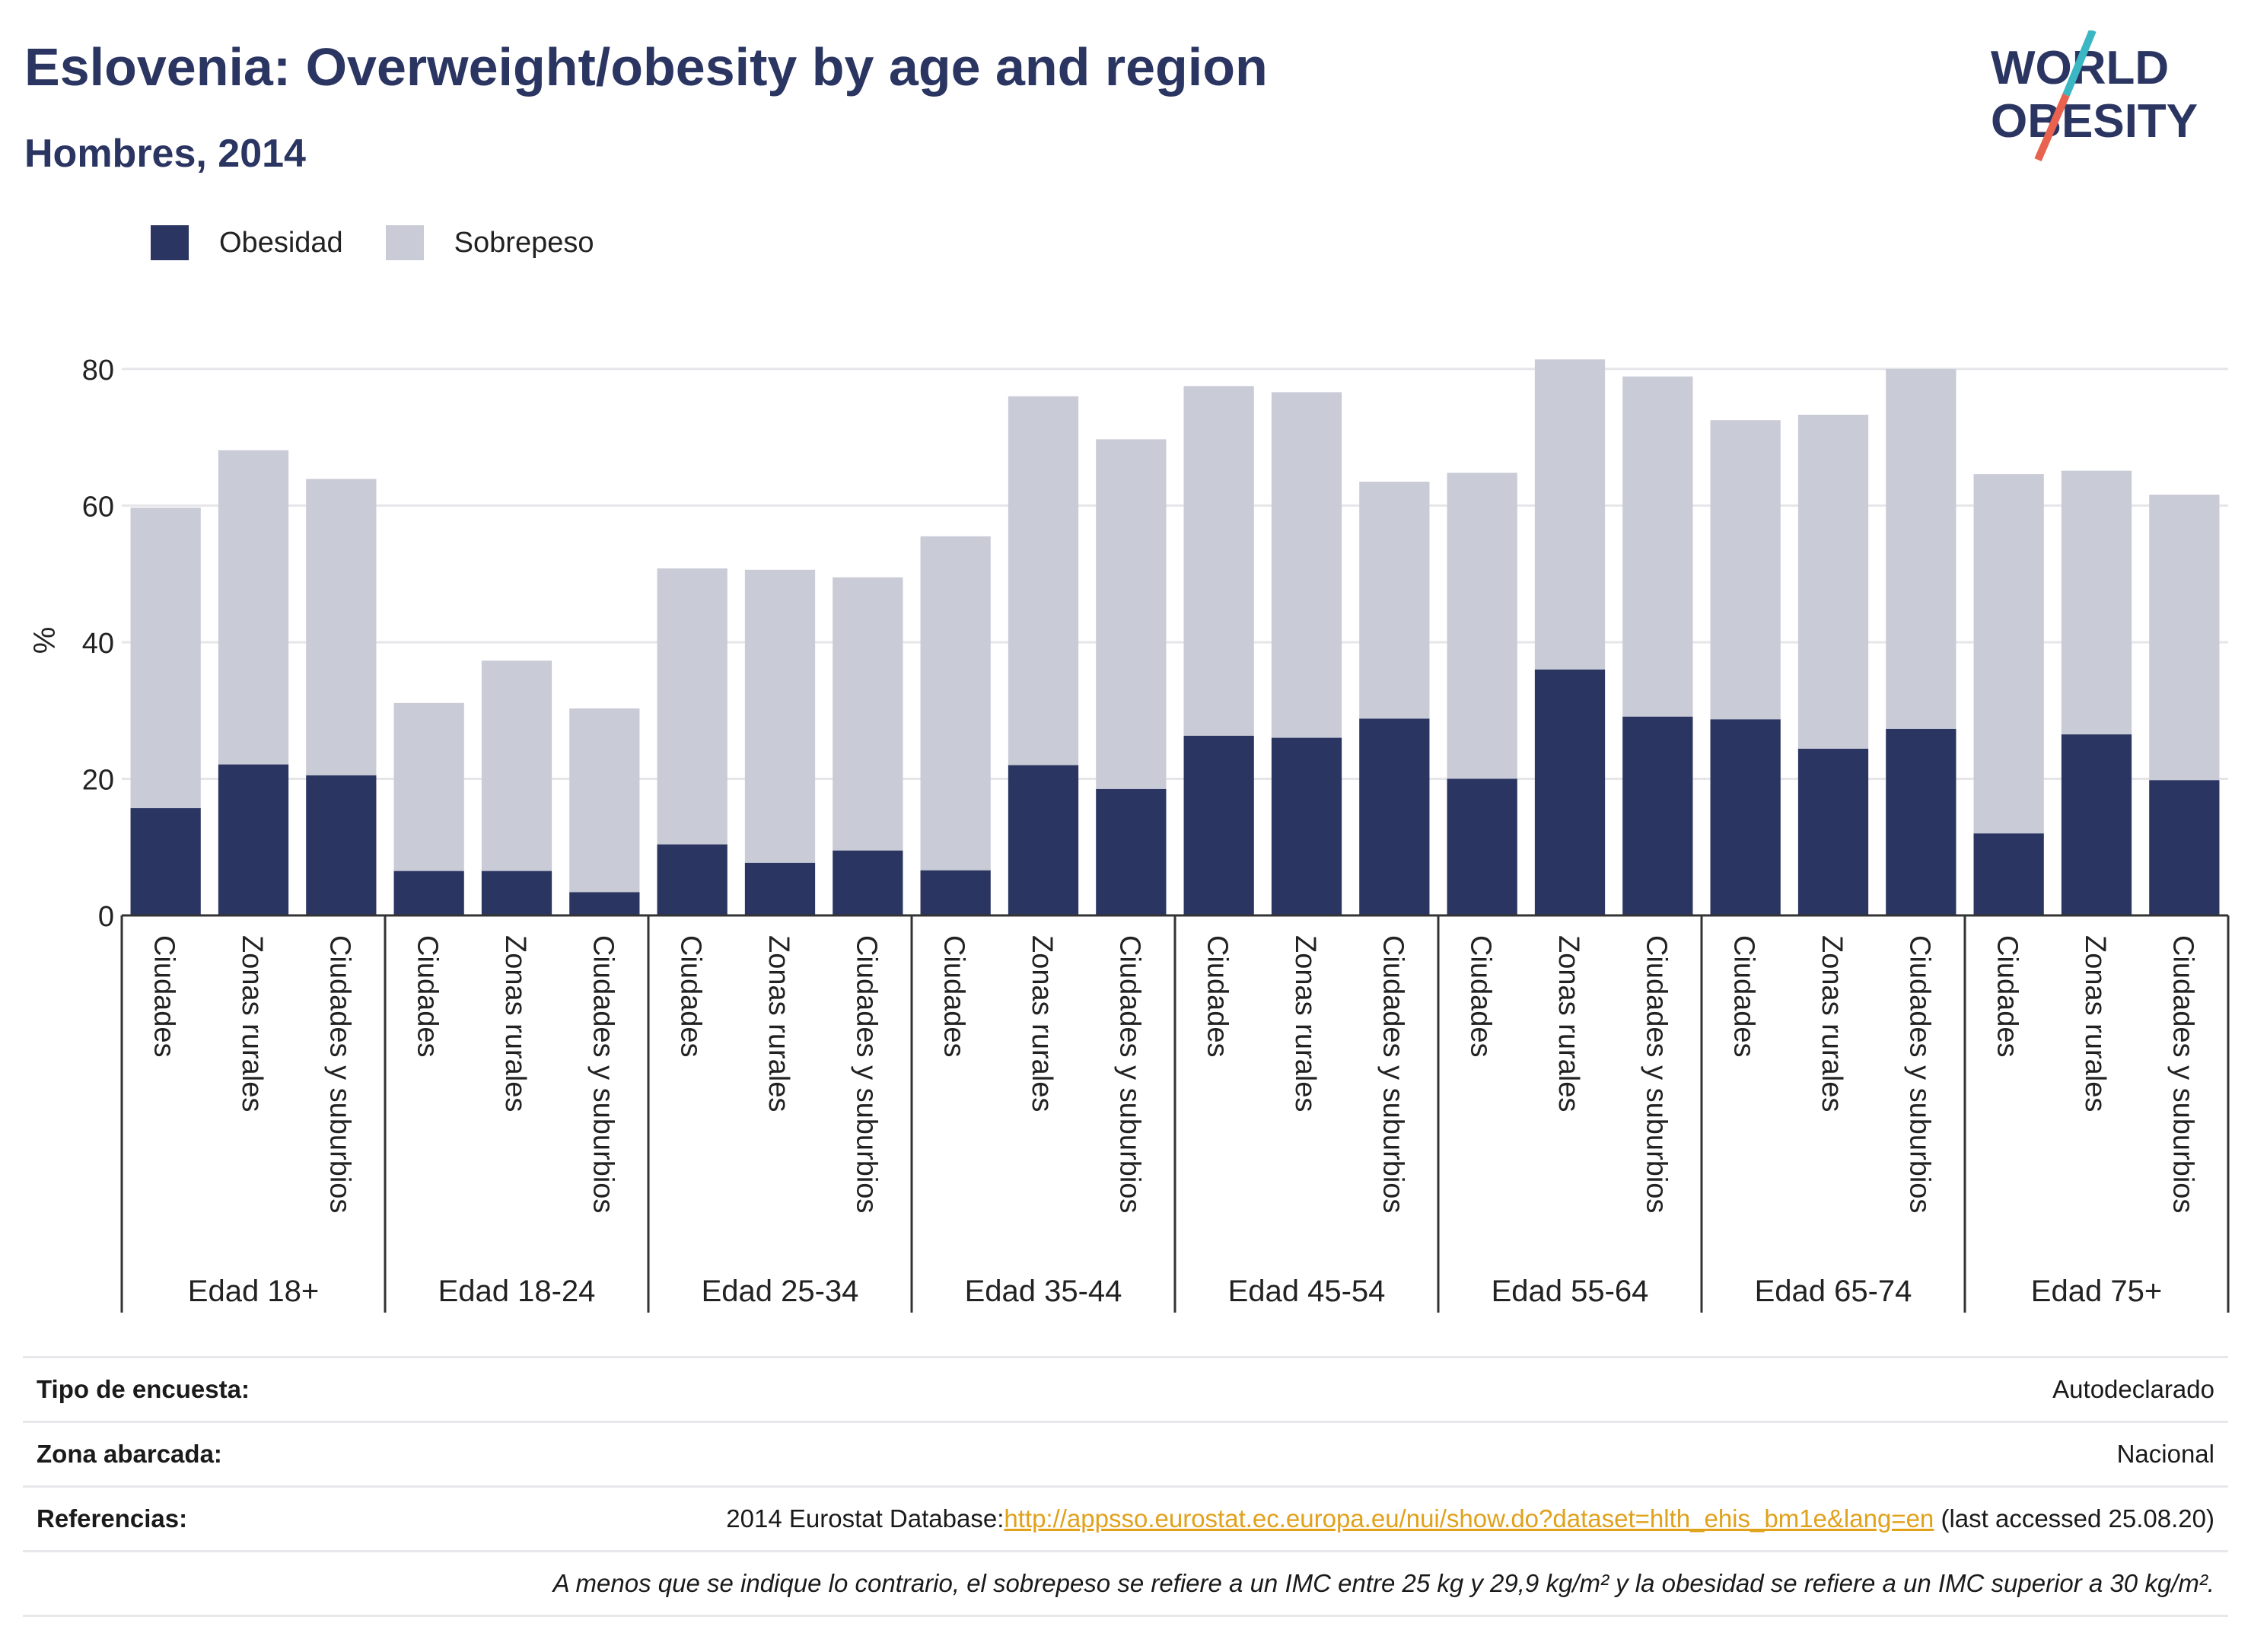  What do you see at coordinates (170, 242) in the screenshot?
I see `legend-swatch-obesidad` at bounding box center [170, 242].